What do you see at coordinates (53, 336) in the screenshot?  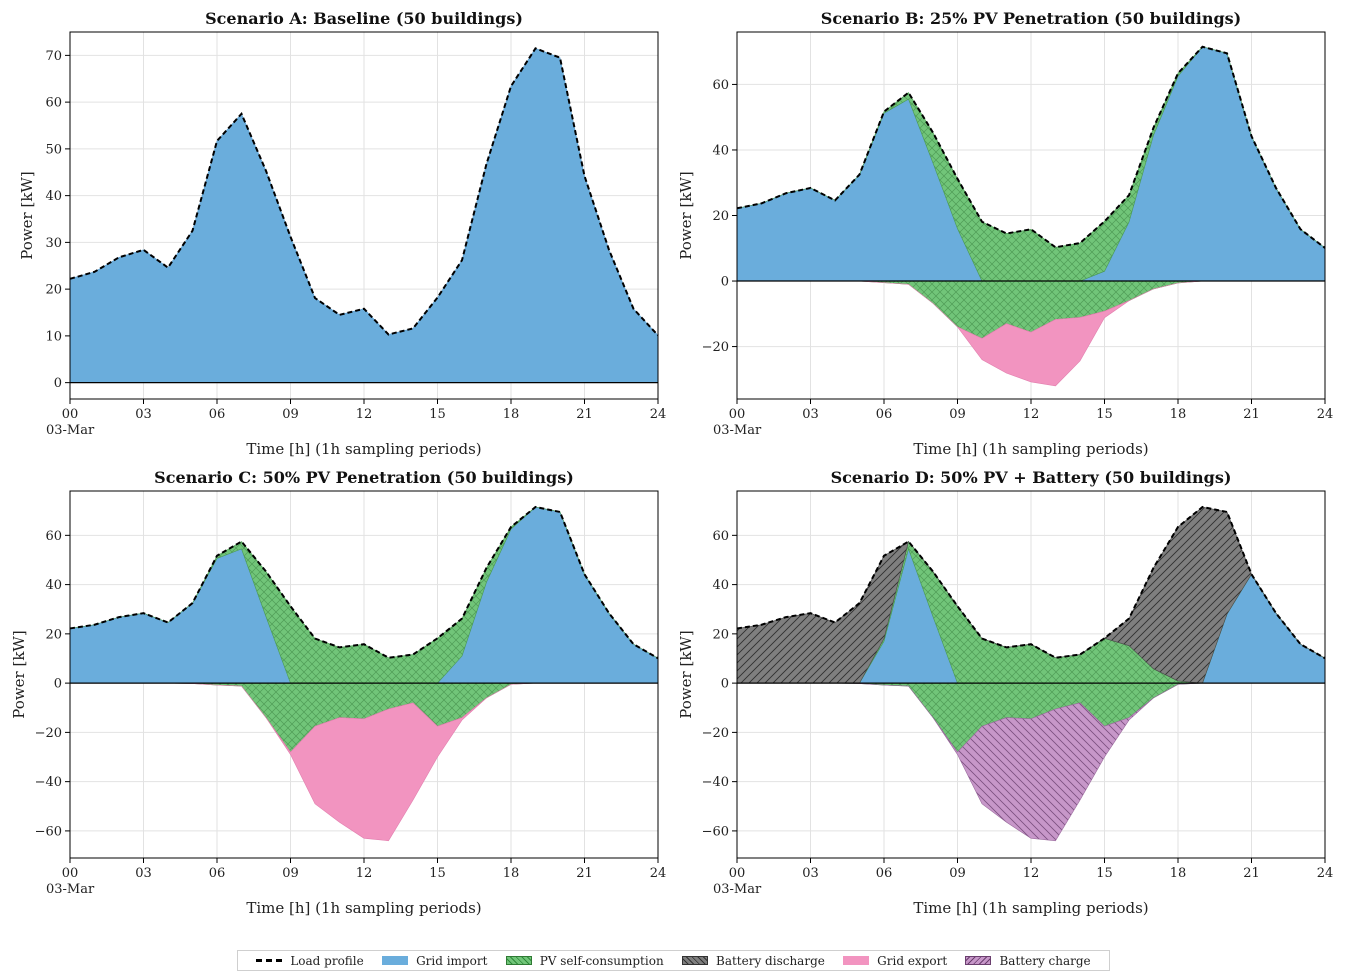 I see `y-tick-label: 10` at bounding box center [53, 336].